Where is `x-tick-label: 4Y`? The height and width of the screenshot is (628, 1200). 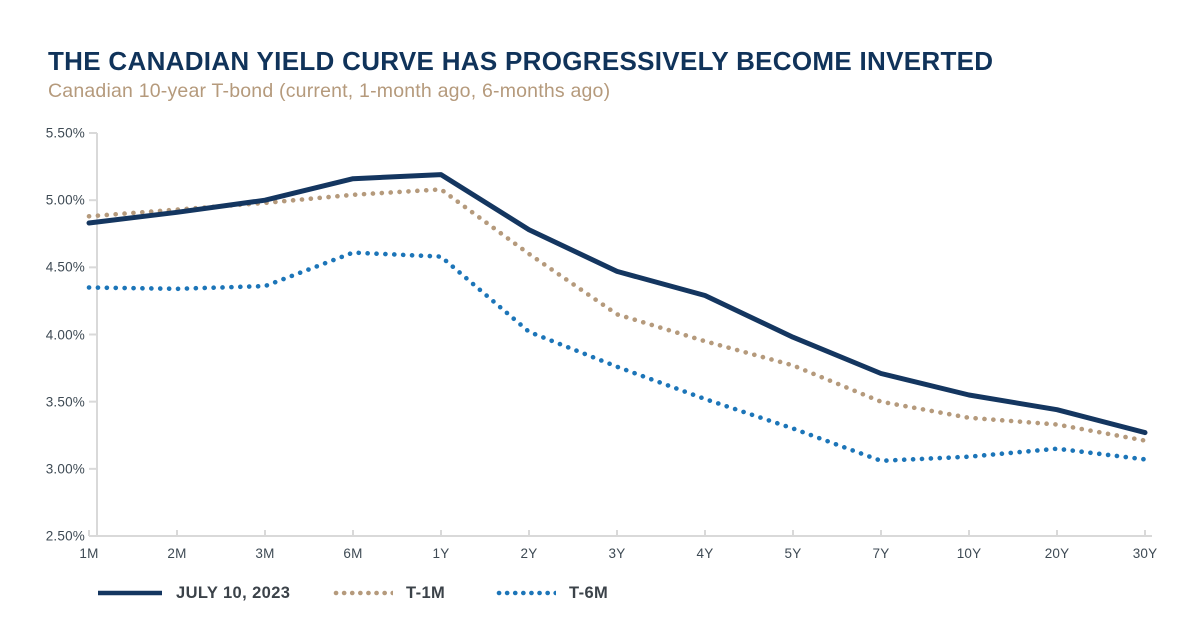 x-tick-label: 4Y is located at coordinates (705, 553).